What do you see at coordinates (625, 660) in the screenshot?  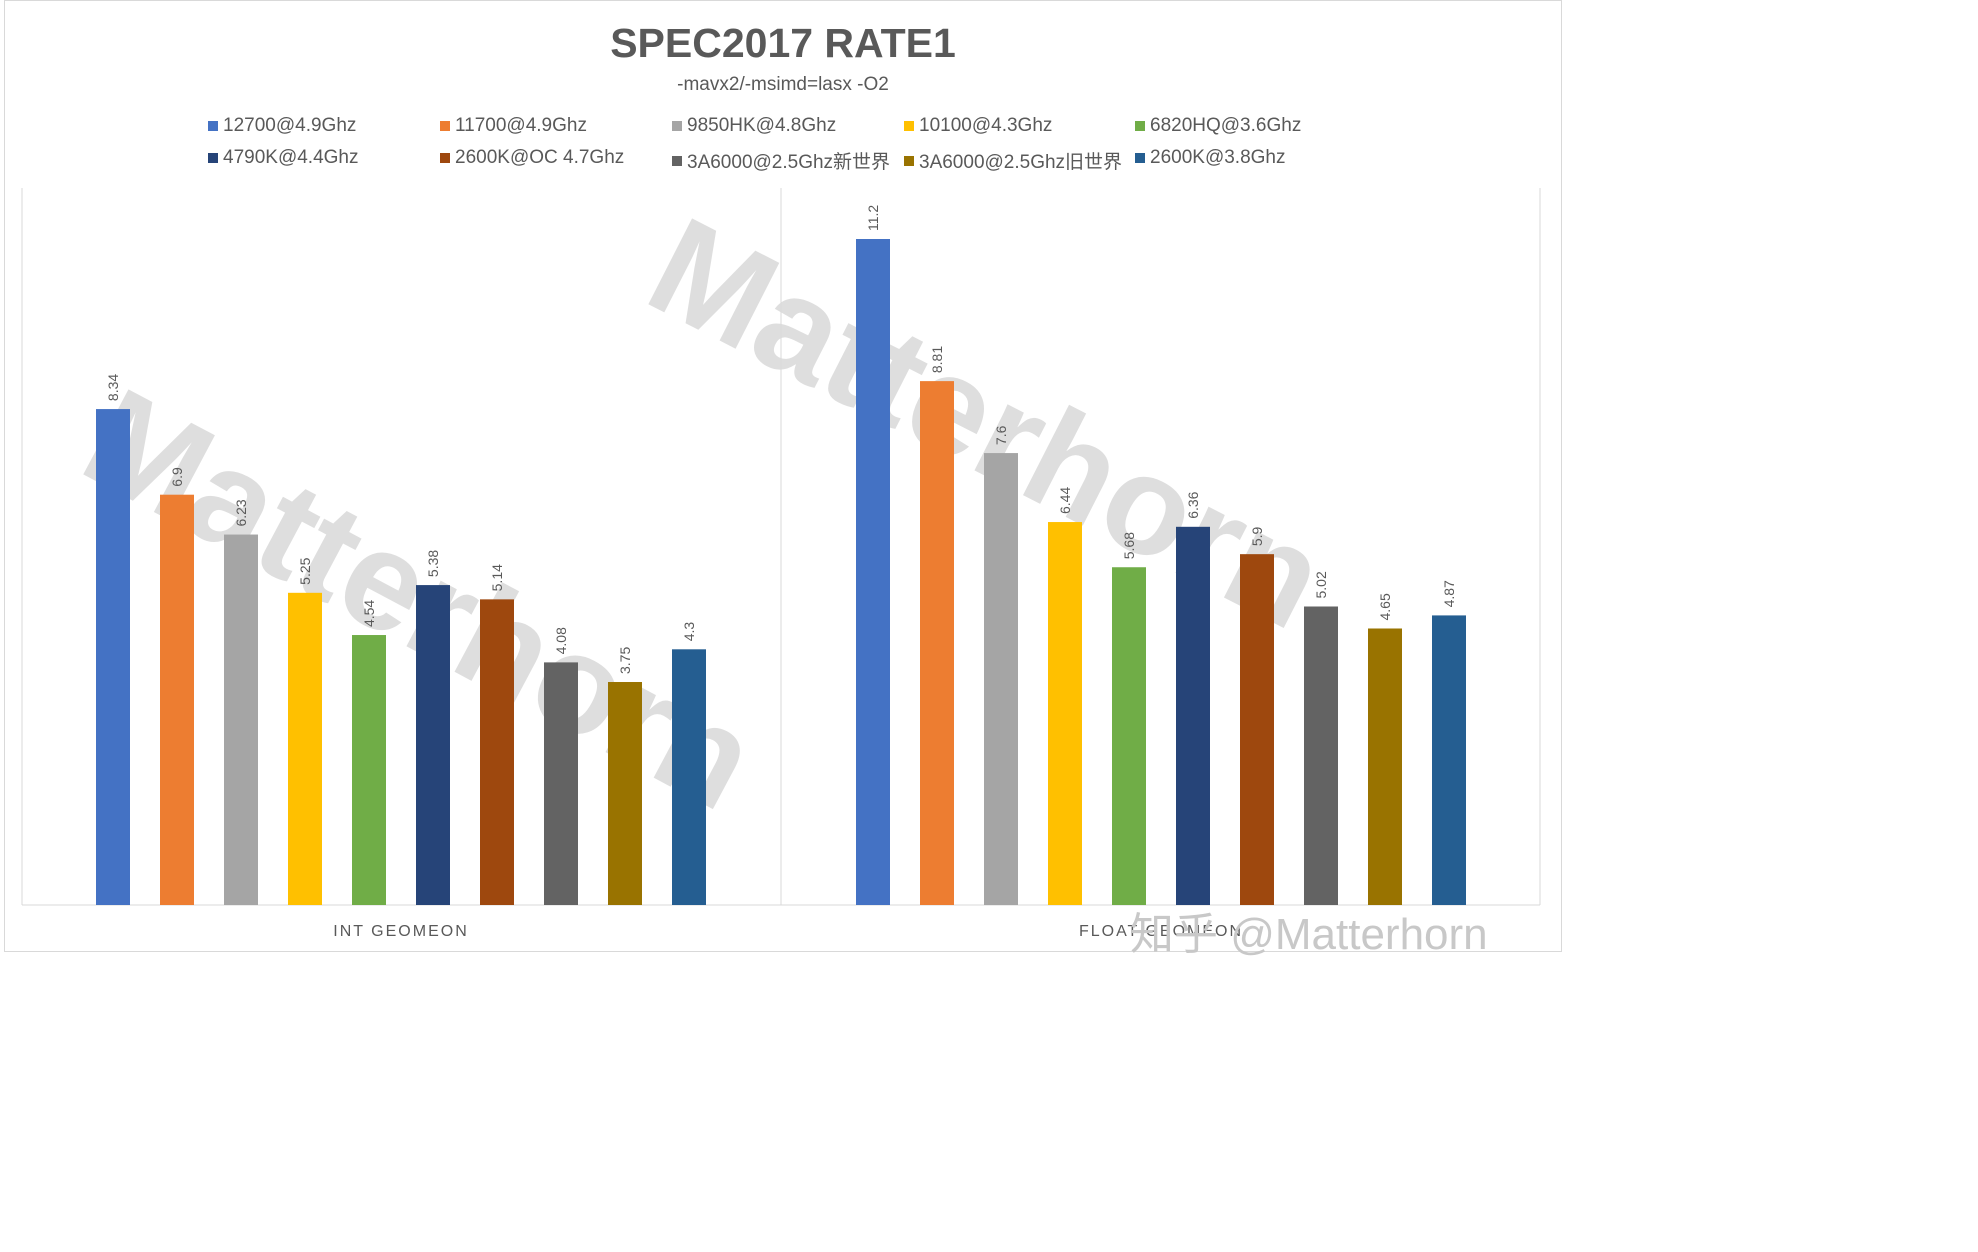 I see `data-label-0-8: 3.75` at bounding box center [625, 660].